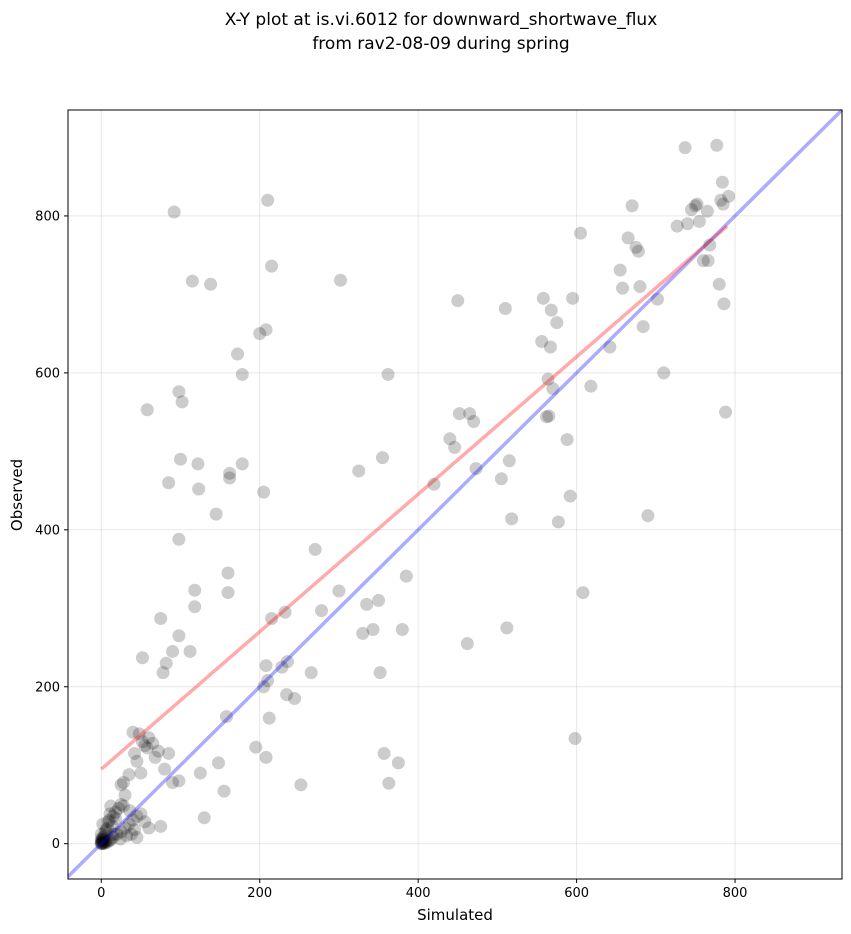 This screenshot has height=934, width=851. I want to click on x-axis-label: Simulated, so click(455, 915).